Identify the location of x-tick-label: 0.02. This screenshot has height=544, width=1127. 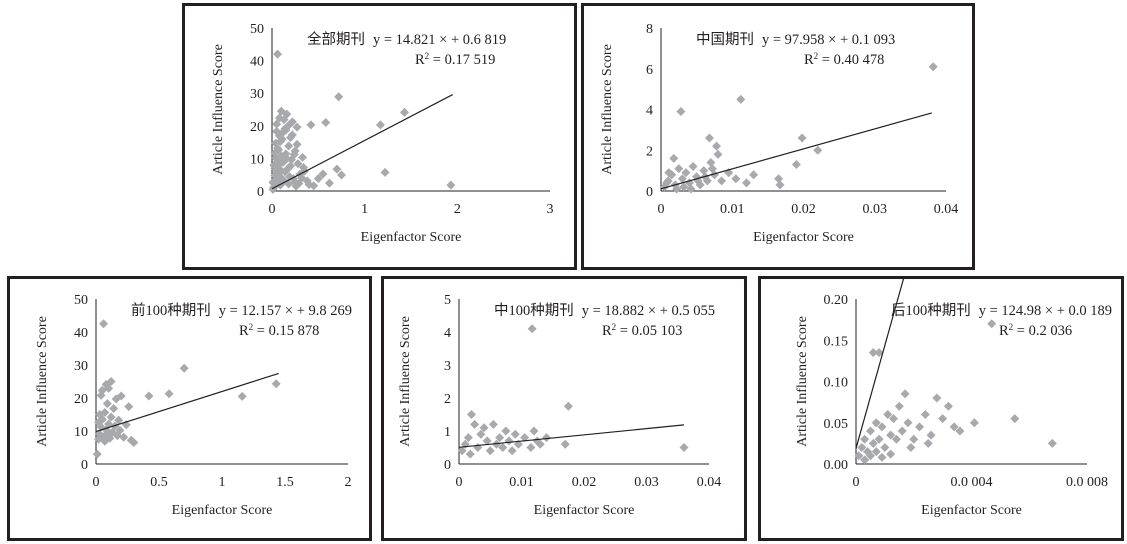
(584, 482).